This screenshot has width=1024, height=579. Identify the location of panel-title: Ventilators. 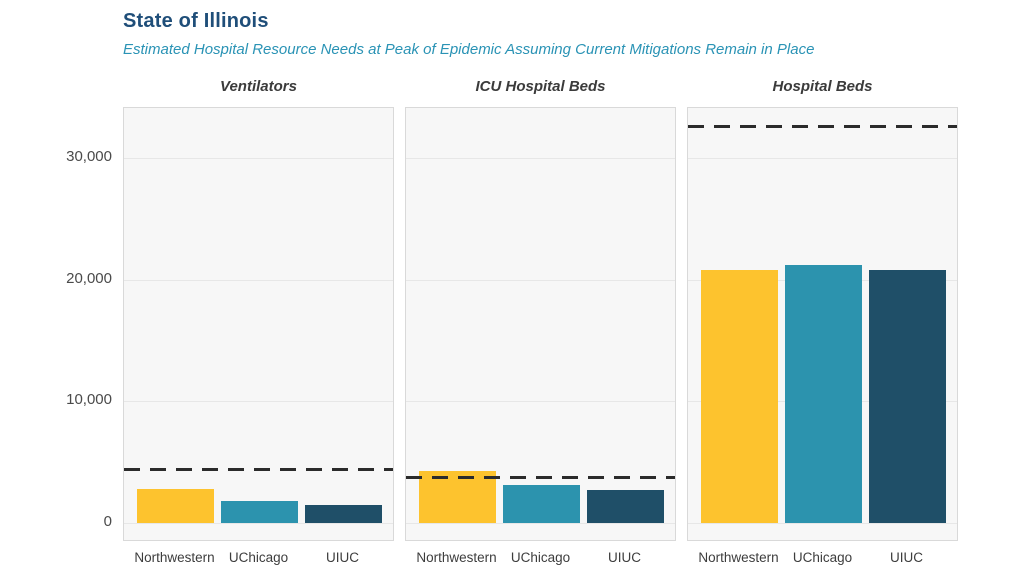
(258, 86).